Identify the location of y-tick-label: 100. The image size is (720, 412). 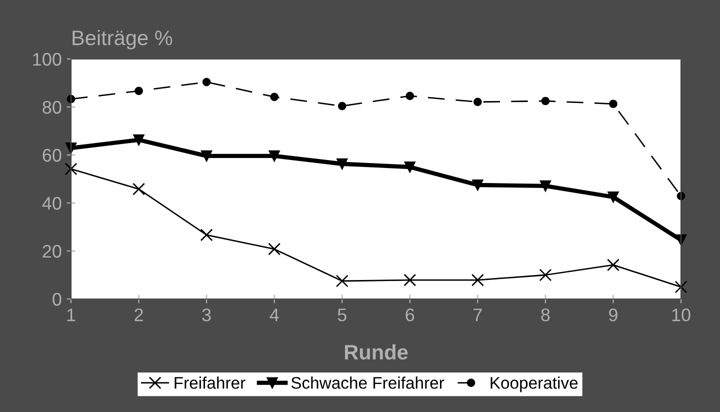
(47, 59).